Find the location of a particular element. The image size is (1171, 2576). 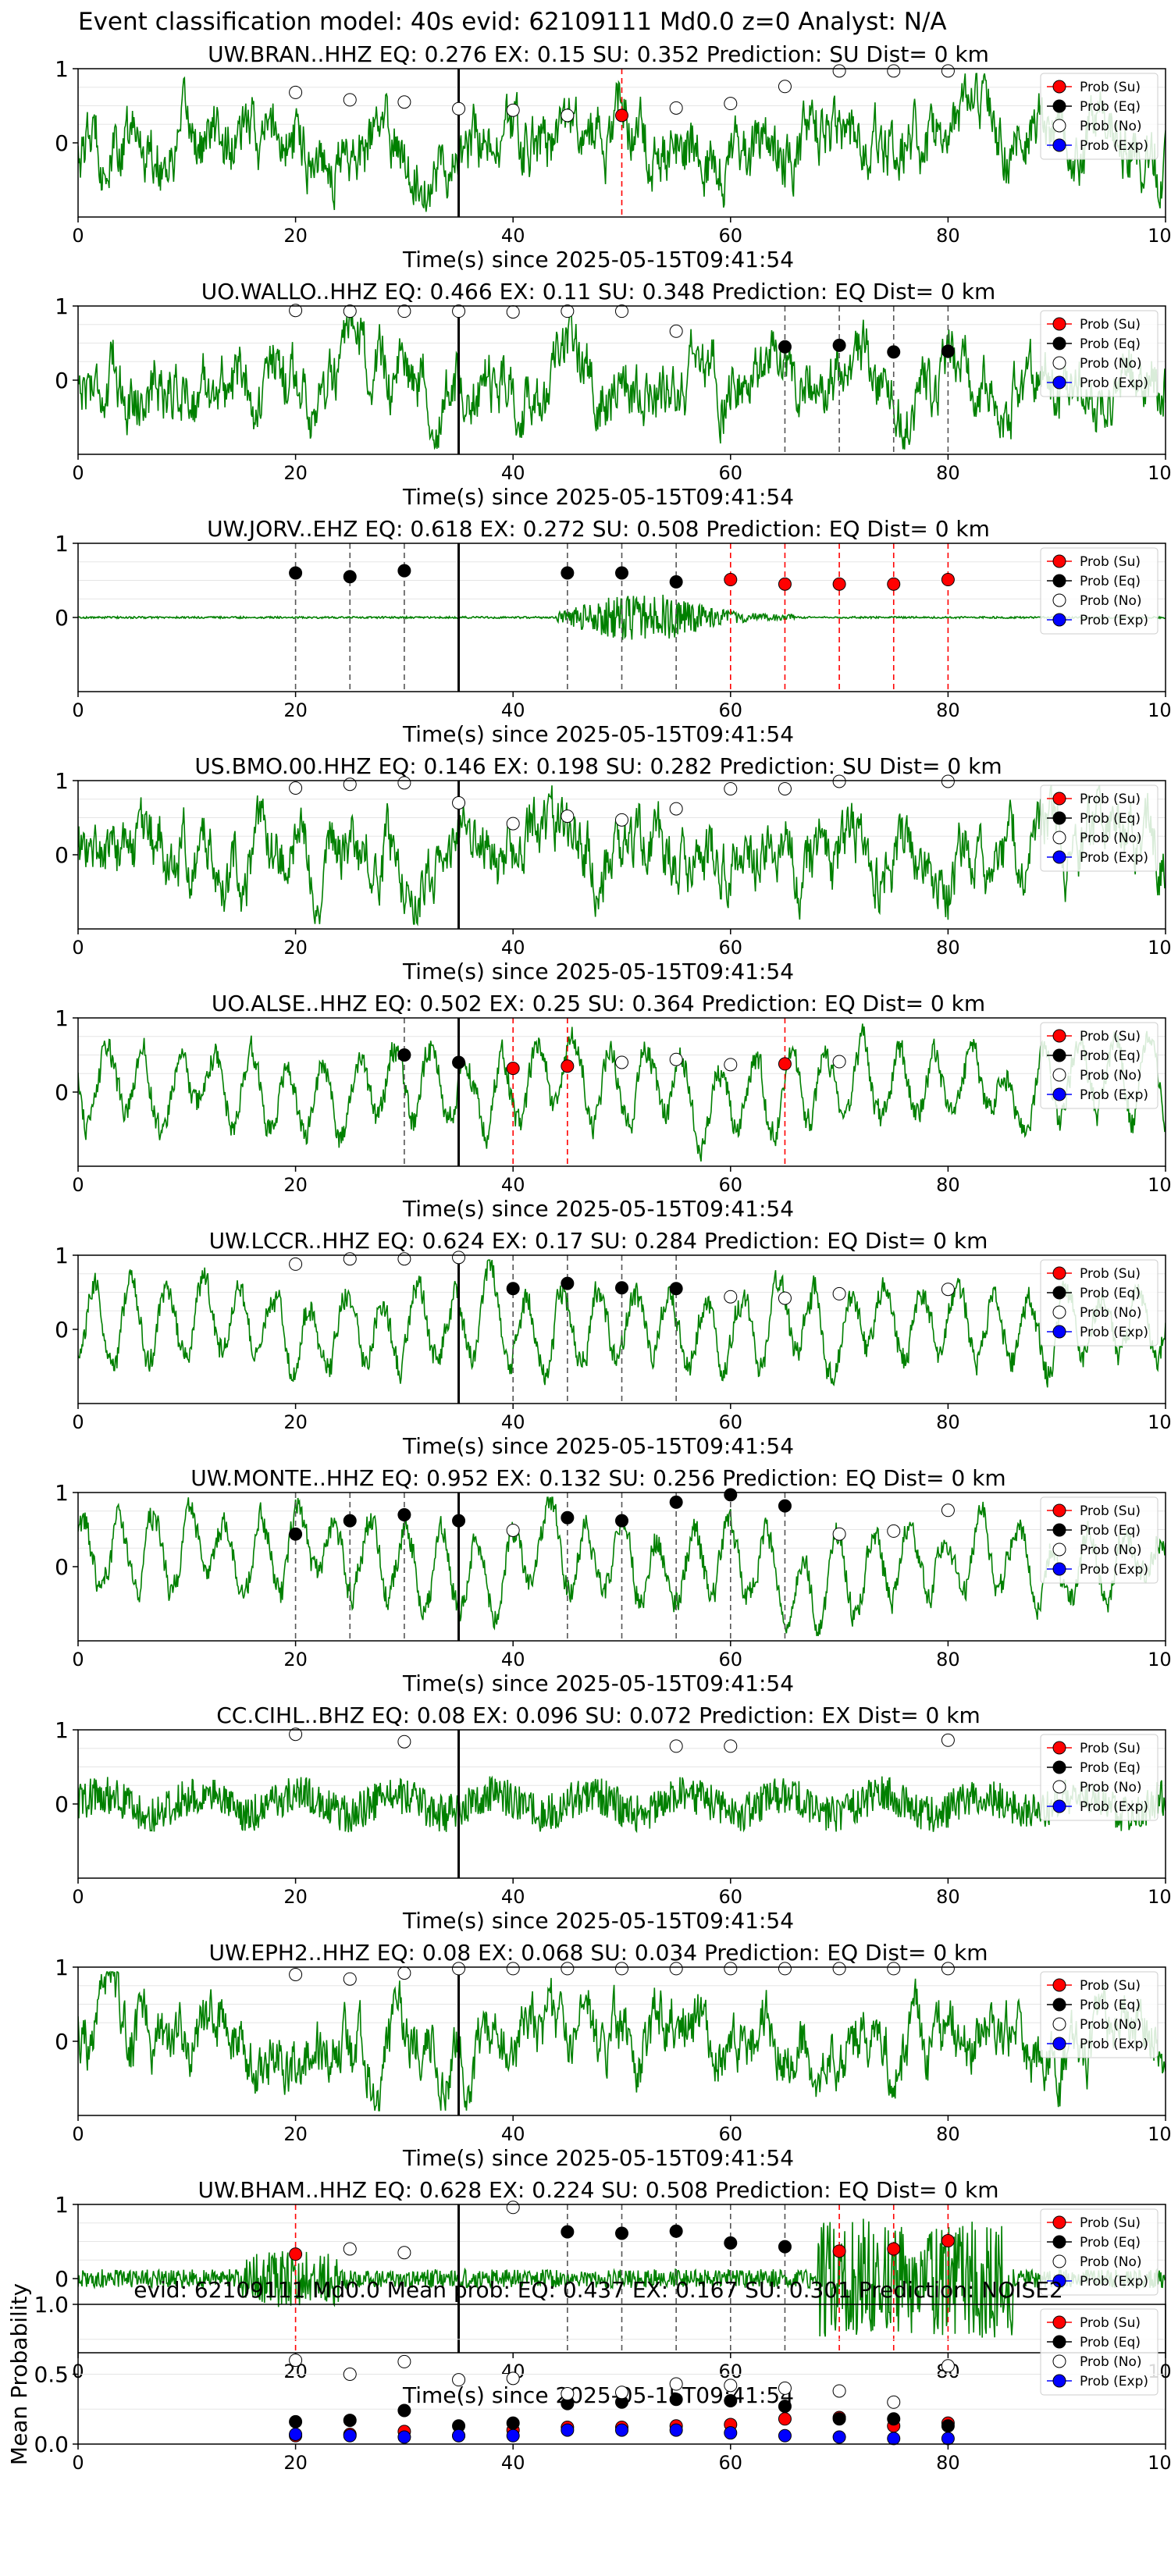

y-tick-label: 0.0 is located at coordinates (51, 2444).